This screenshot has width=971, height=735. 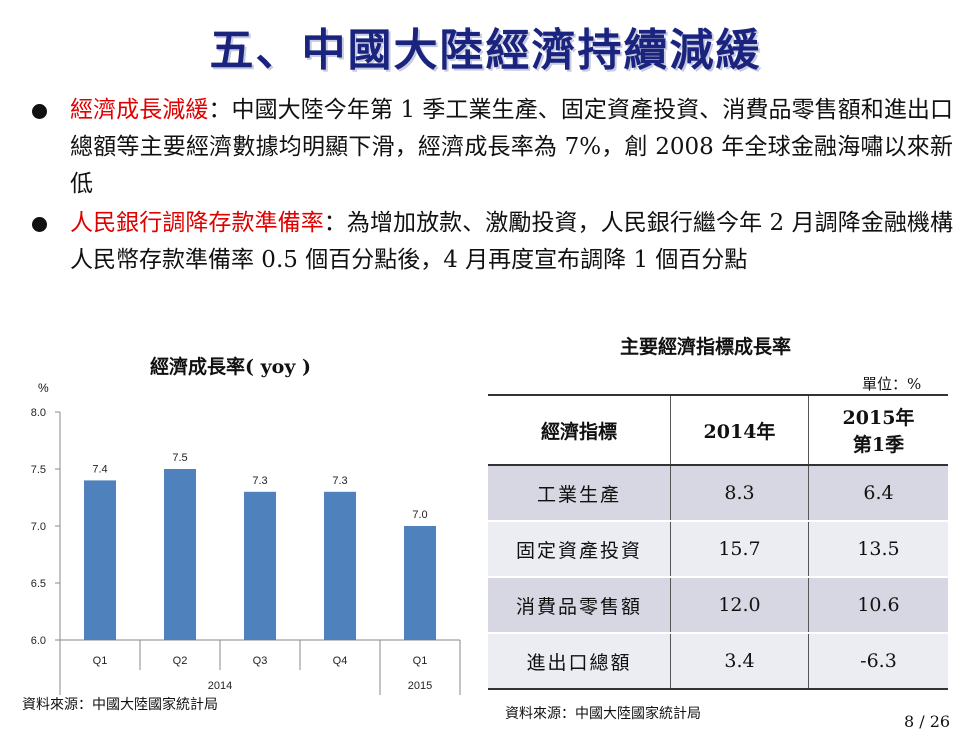 What do you see at coordinates (878, 430) in the screenshot?
I see `header-2015q1: 2015年第1季` at bounding box center [878, 430].